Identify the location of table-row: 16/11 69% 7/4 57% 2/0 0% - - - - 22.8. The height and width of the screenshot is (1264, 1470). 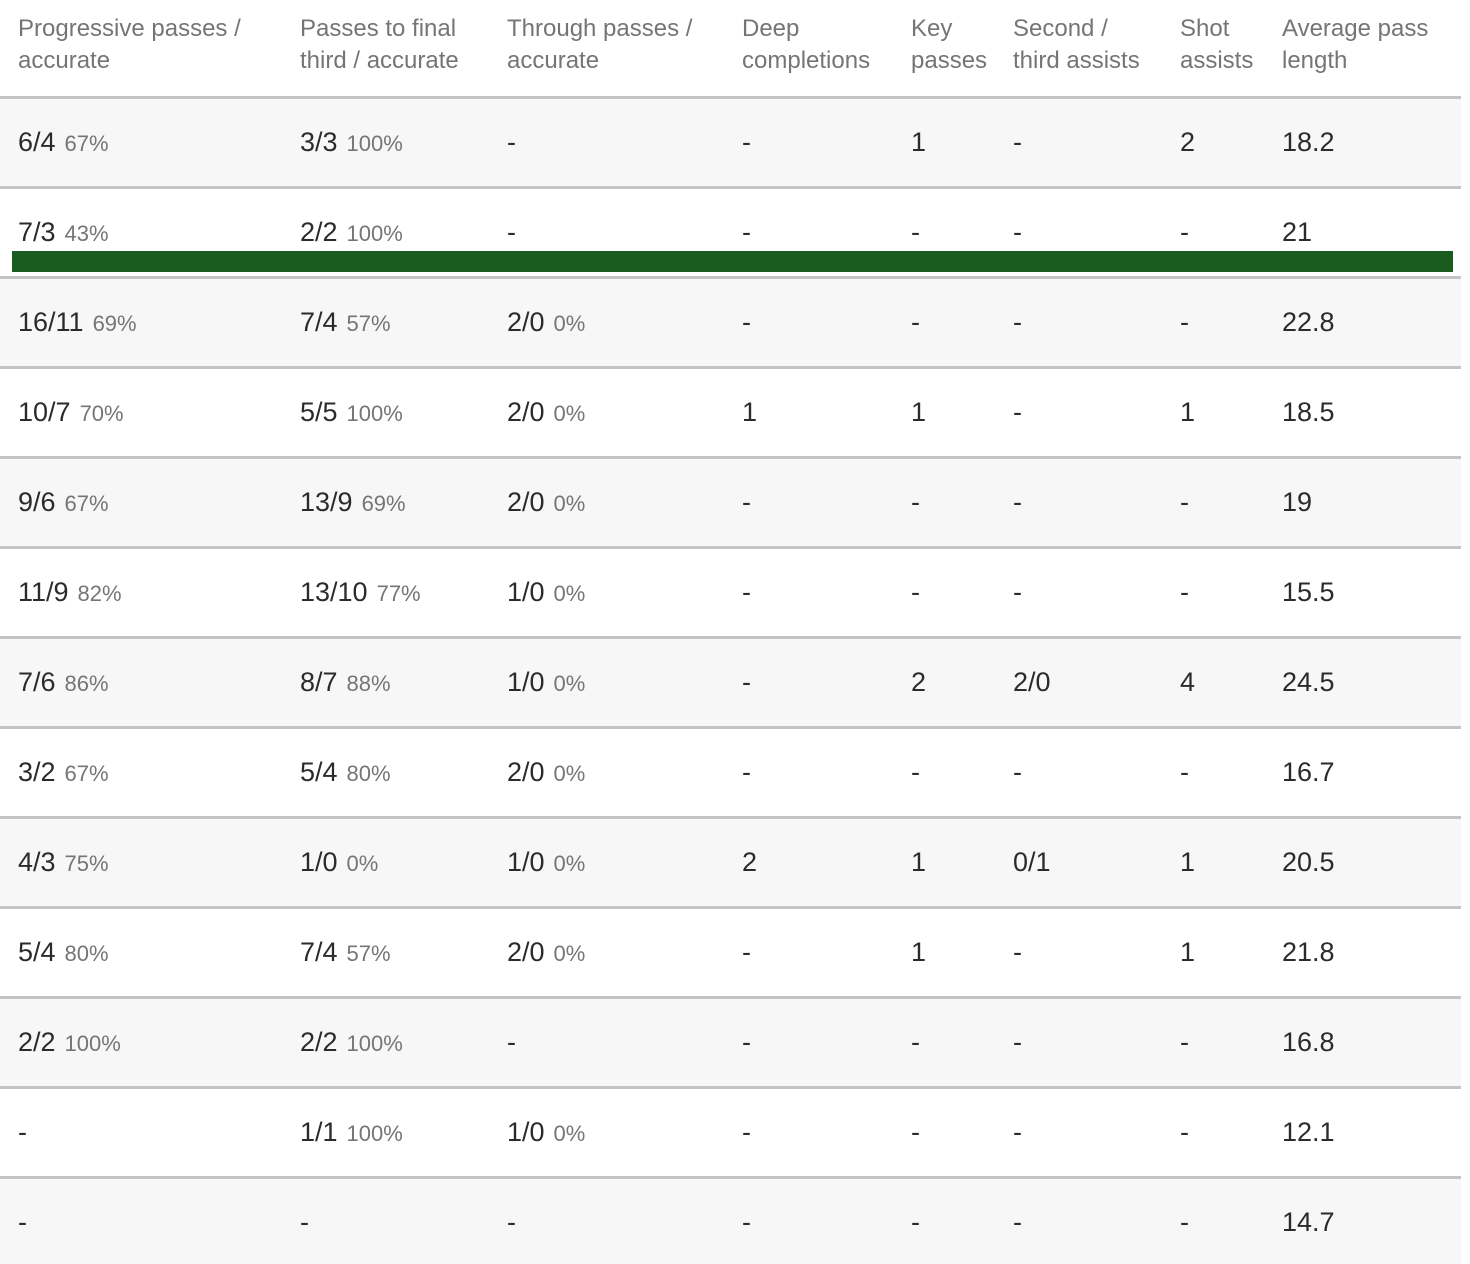
(730, 321).